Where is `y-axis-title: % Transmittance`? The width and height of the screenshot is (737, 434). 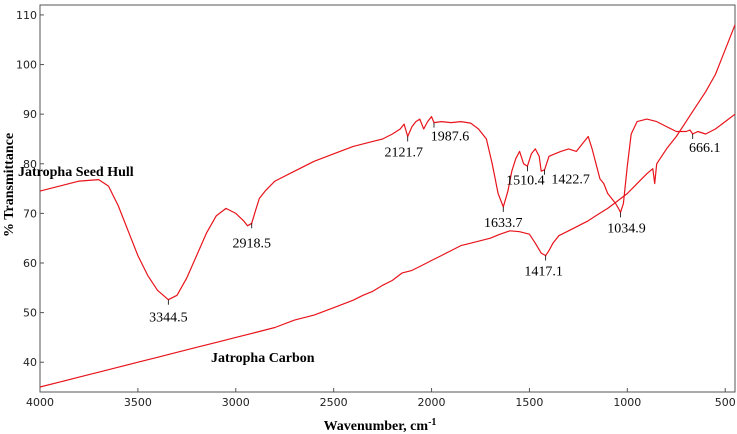 y-axis-title: % Transmittance is located at coordinates (9, 185).